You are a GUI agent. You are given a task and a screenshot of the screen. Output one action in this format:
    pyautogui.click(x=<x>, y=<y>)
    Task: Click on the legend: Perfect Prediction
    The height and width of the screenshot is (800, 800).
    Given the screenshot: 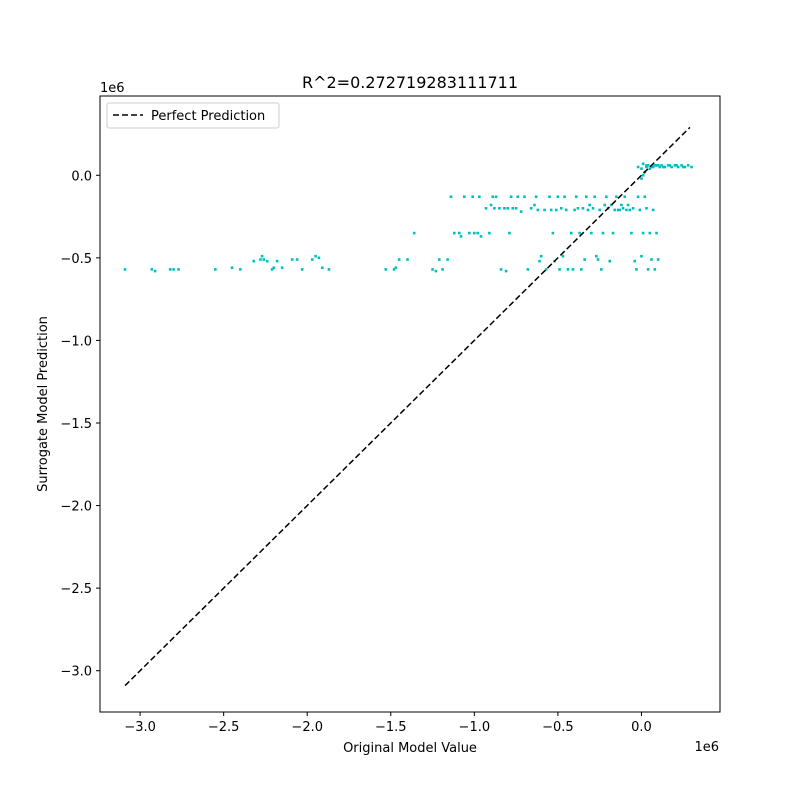 What is the action you would take?
    pyautogui.click(x=193, y=115)
    